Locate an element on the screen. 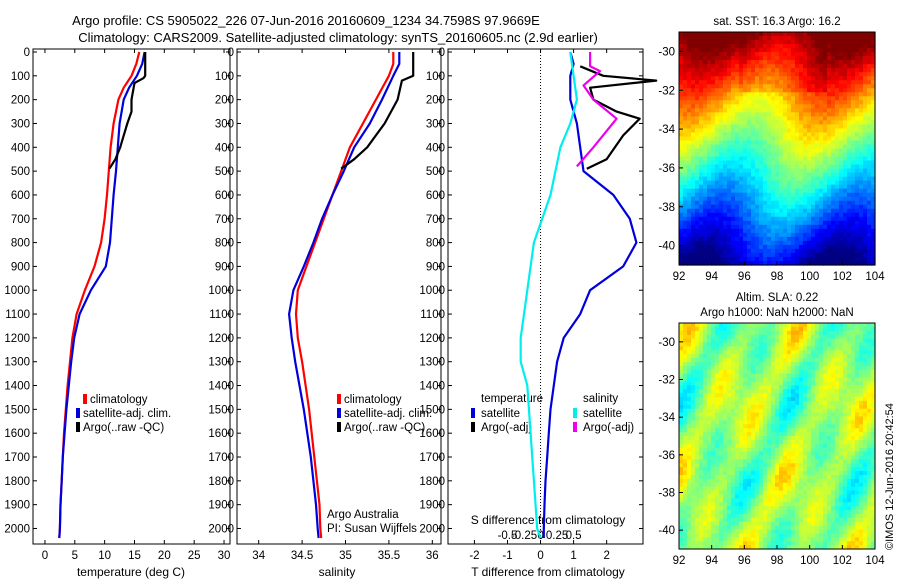 This screenshot has height=580, width=900. depth-tick-label: 600 is located at coordinates (20, 196).